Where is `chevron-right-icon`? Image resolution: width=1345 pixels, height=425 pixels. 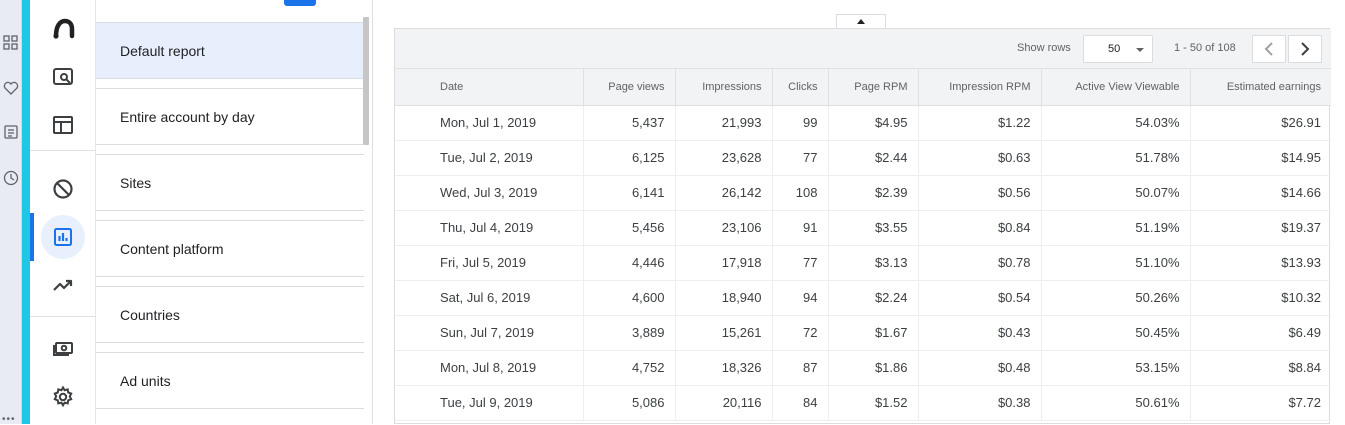 chevron-right-icon is located at coordinates (1305, 49).